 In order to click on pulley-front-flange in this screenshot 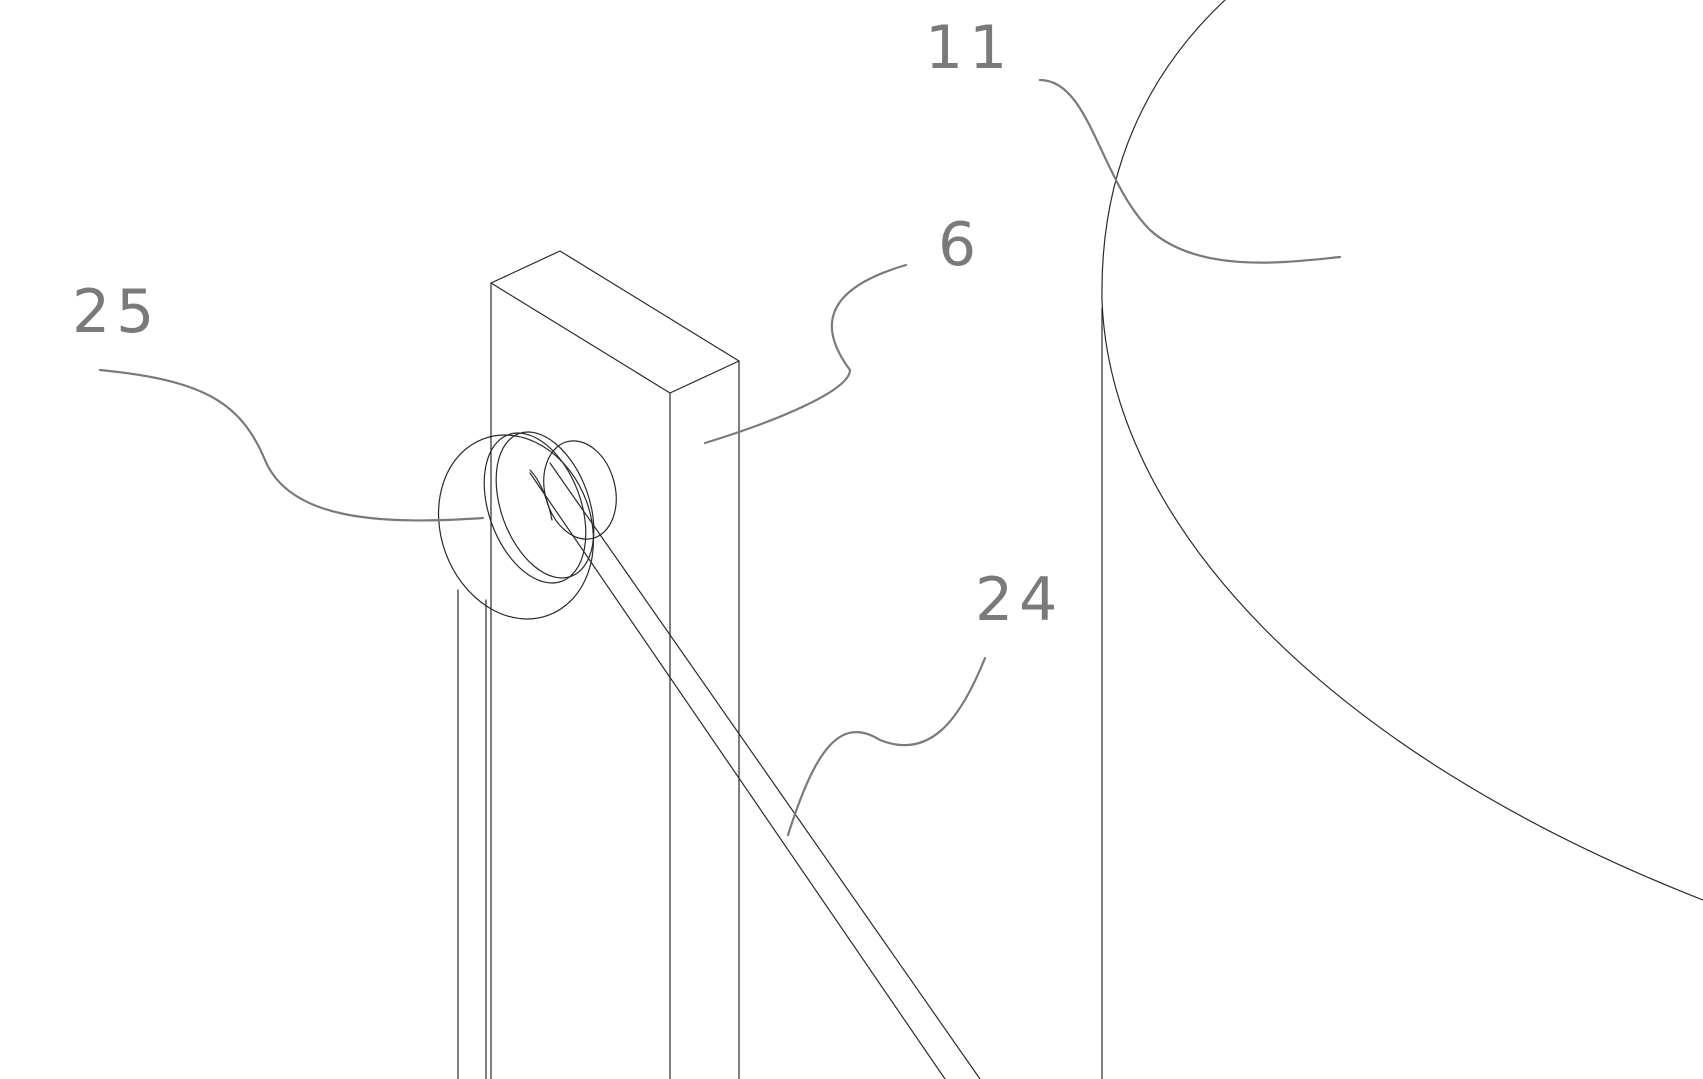, I will do `click(516, 527)`.